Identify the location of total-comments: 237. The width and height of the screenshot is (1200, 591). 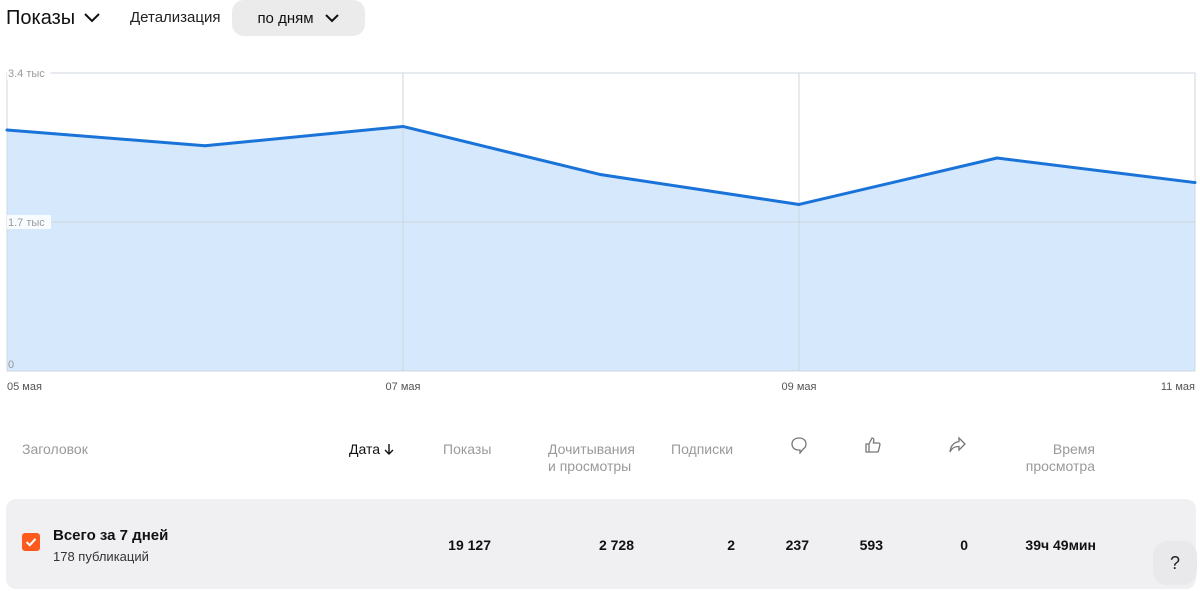
(797, 545).